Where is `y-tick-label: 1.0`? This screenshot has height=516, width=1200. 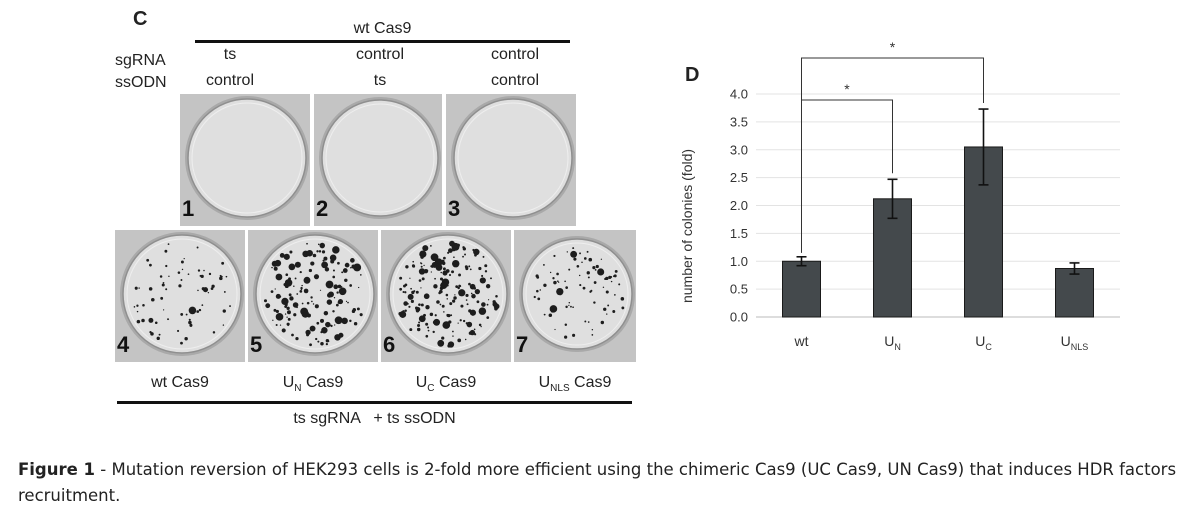
y-tick-label: 1.0 is located at coordinates (739, 261).